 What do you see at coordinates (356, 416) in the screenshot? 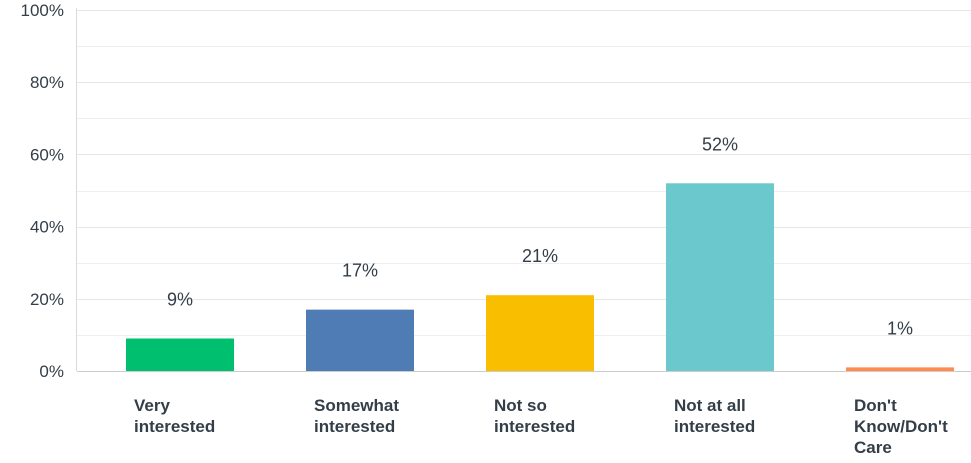
I see `x-category-label: Somewhat interested` at bounding box center [356, 416].